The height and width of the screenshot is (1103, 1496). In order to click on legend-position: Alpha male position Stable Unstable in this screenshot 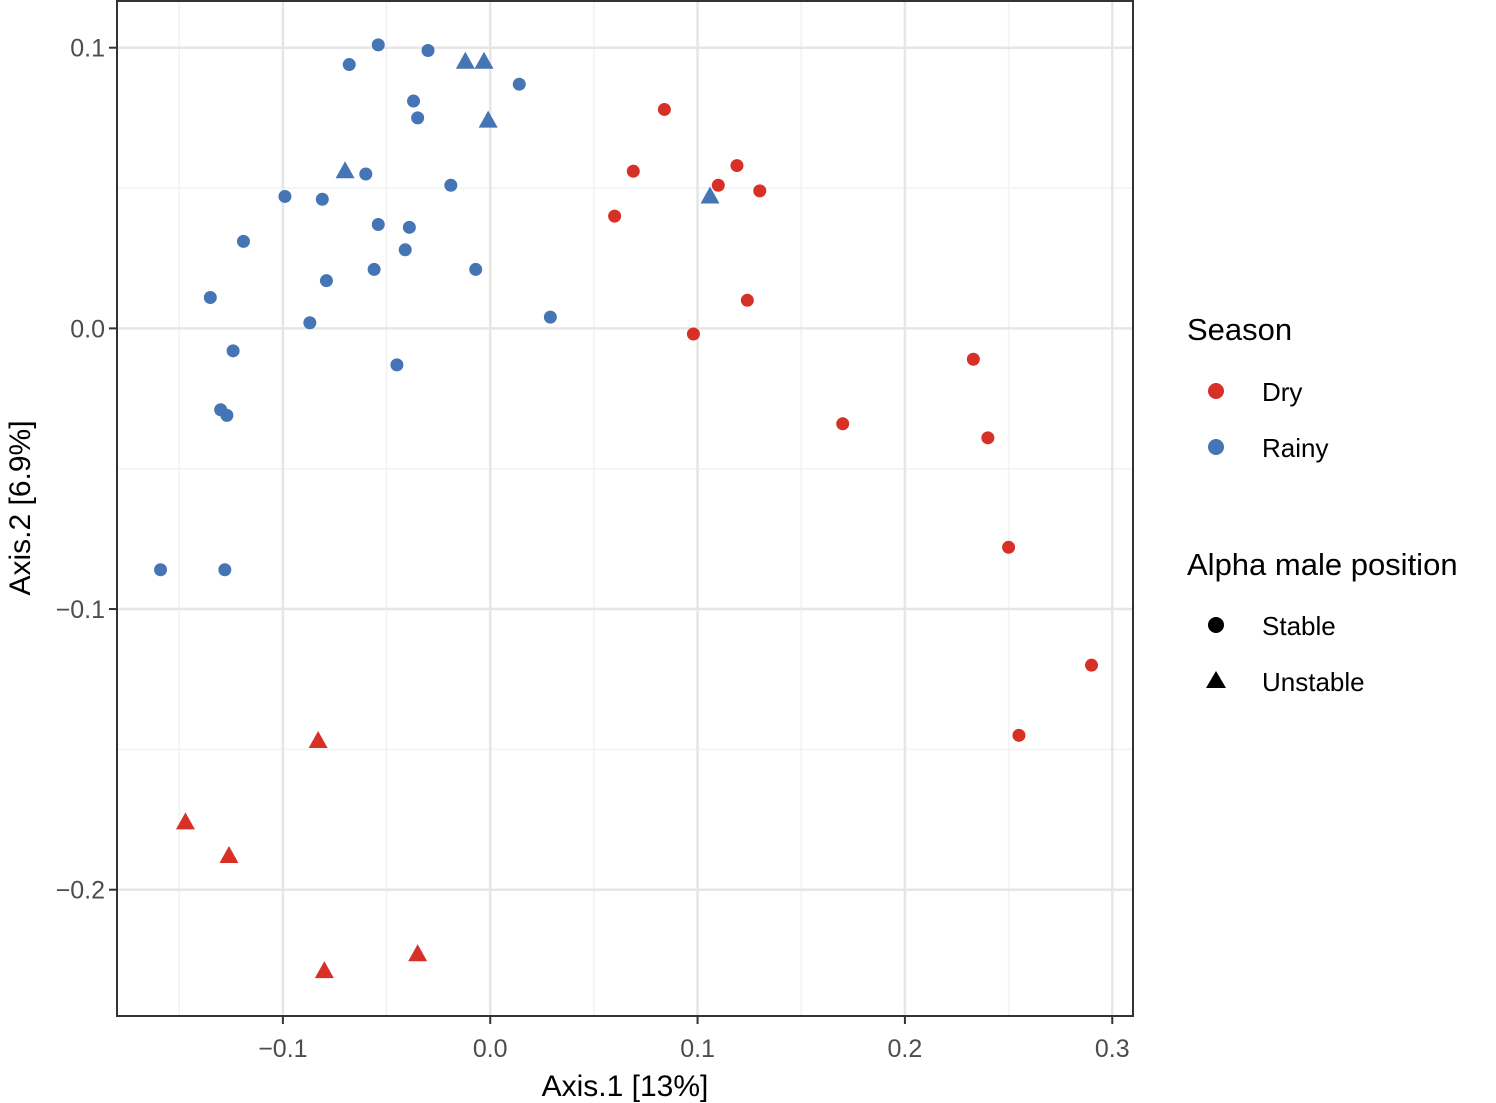, I will do `click(1322, 622)`.